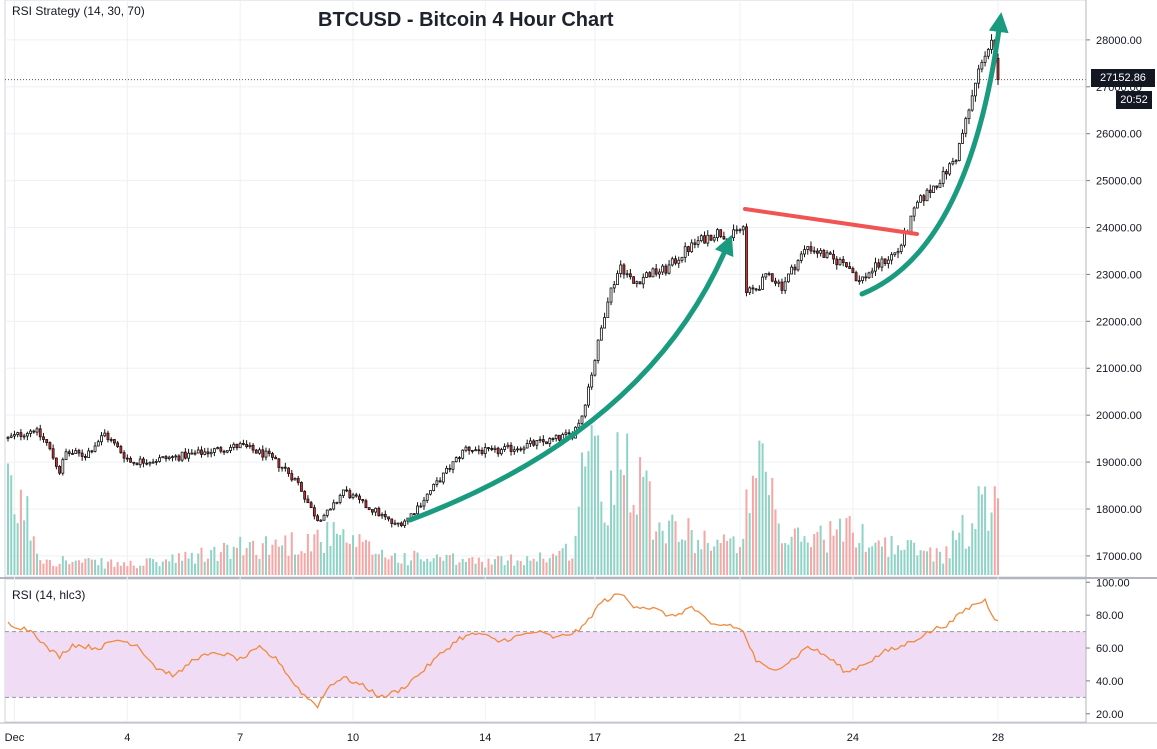 The width and height of the screenshot is (1157, 749). What do you see at coordinates (595, 738) in the screenshot?
I see `time-tick-label: 17` at bounding box center [595, 738].